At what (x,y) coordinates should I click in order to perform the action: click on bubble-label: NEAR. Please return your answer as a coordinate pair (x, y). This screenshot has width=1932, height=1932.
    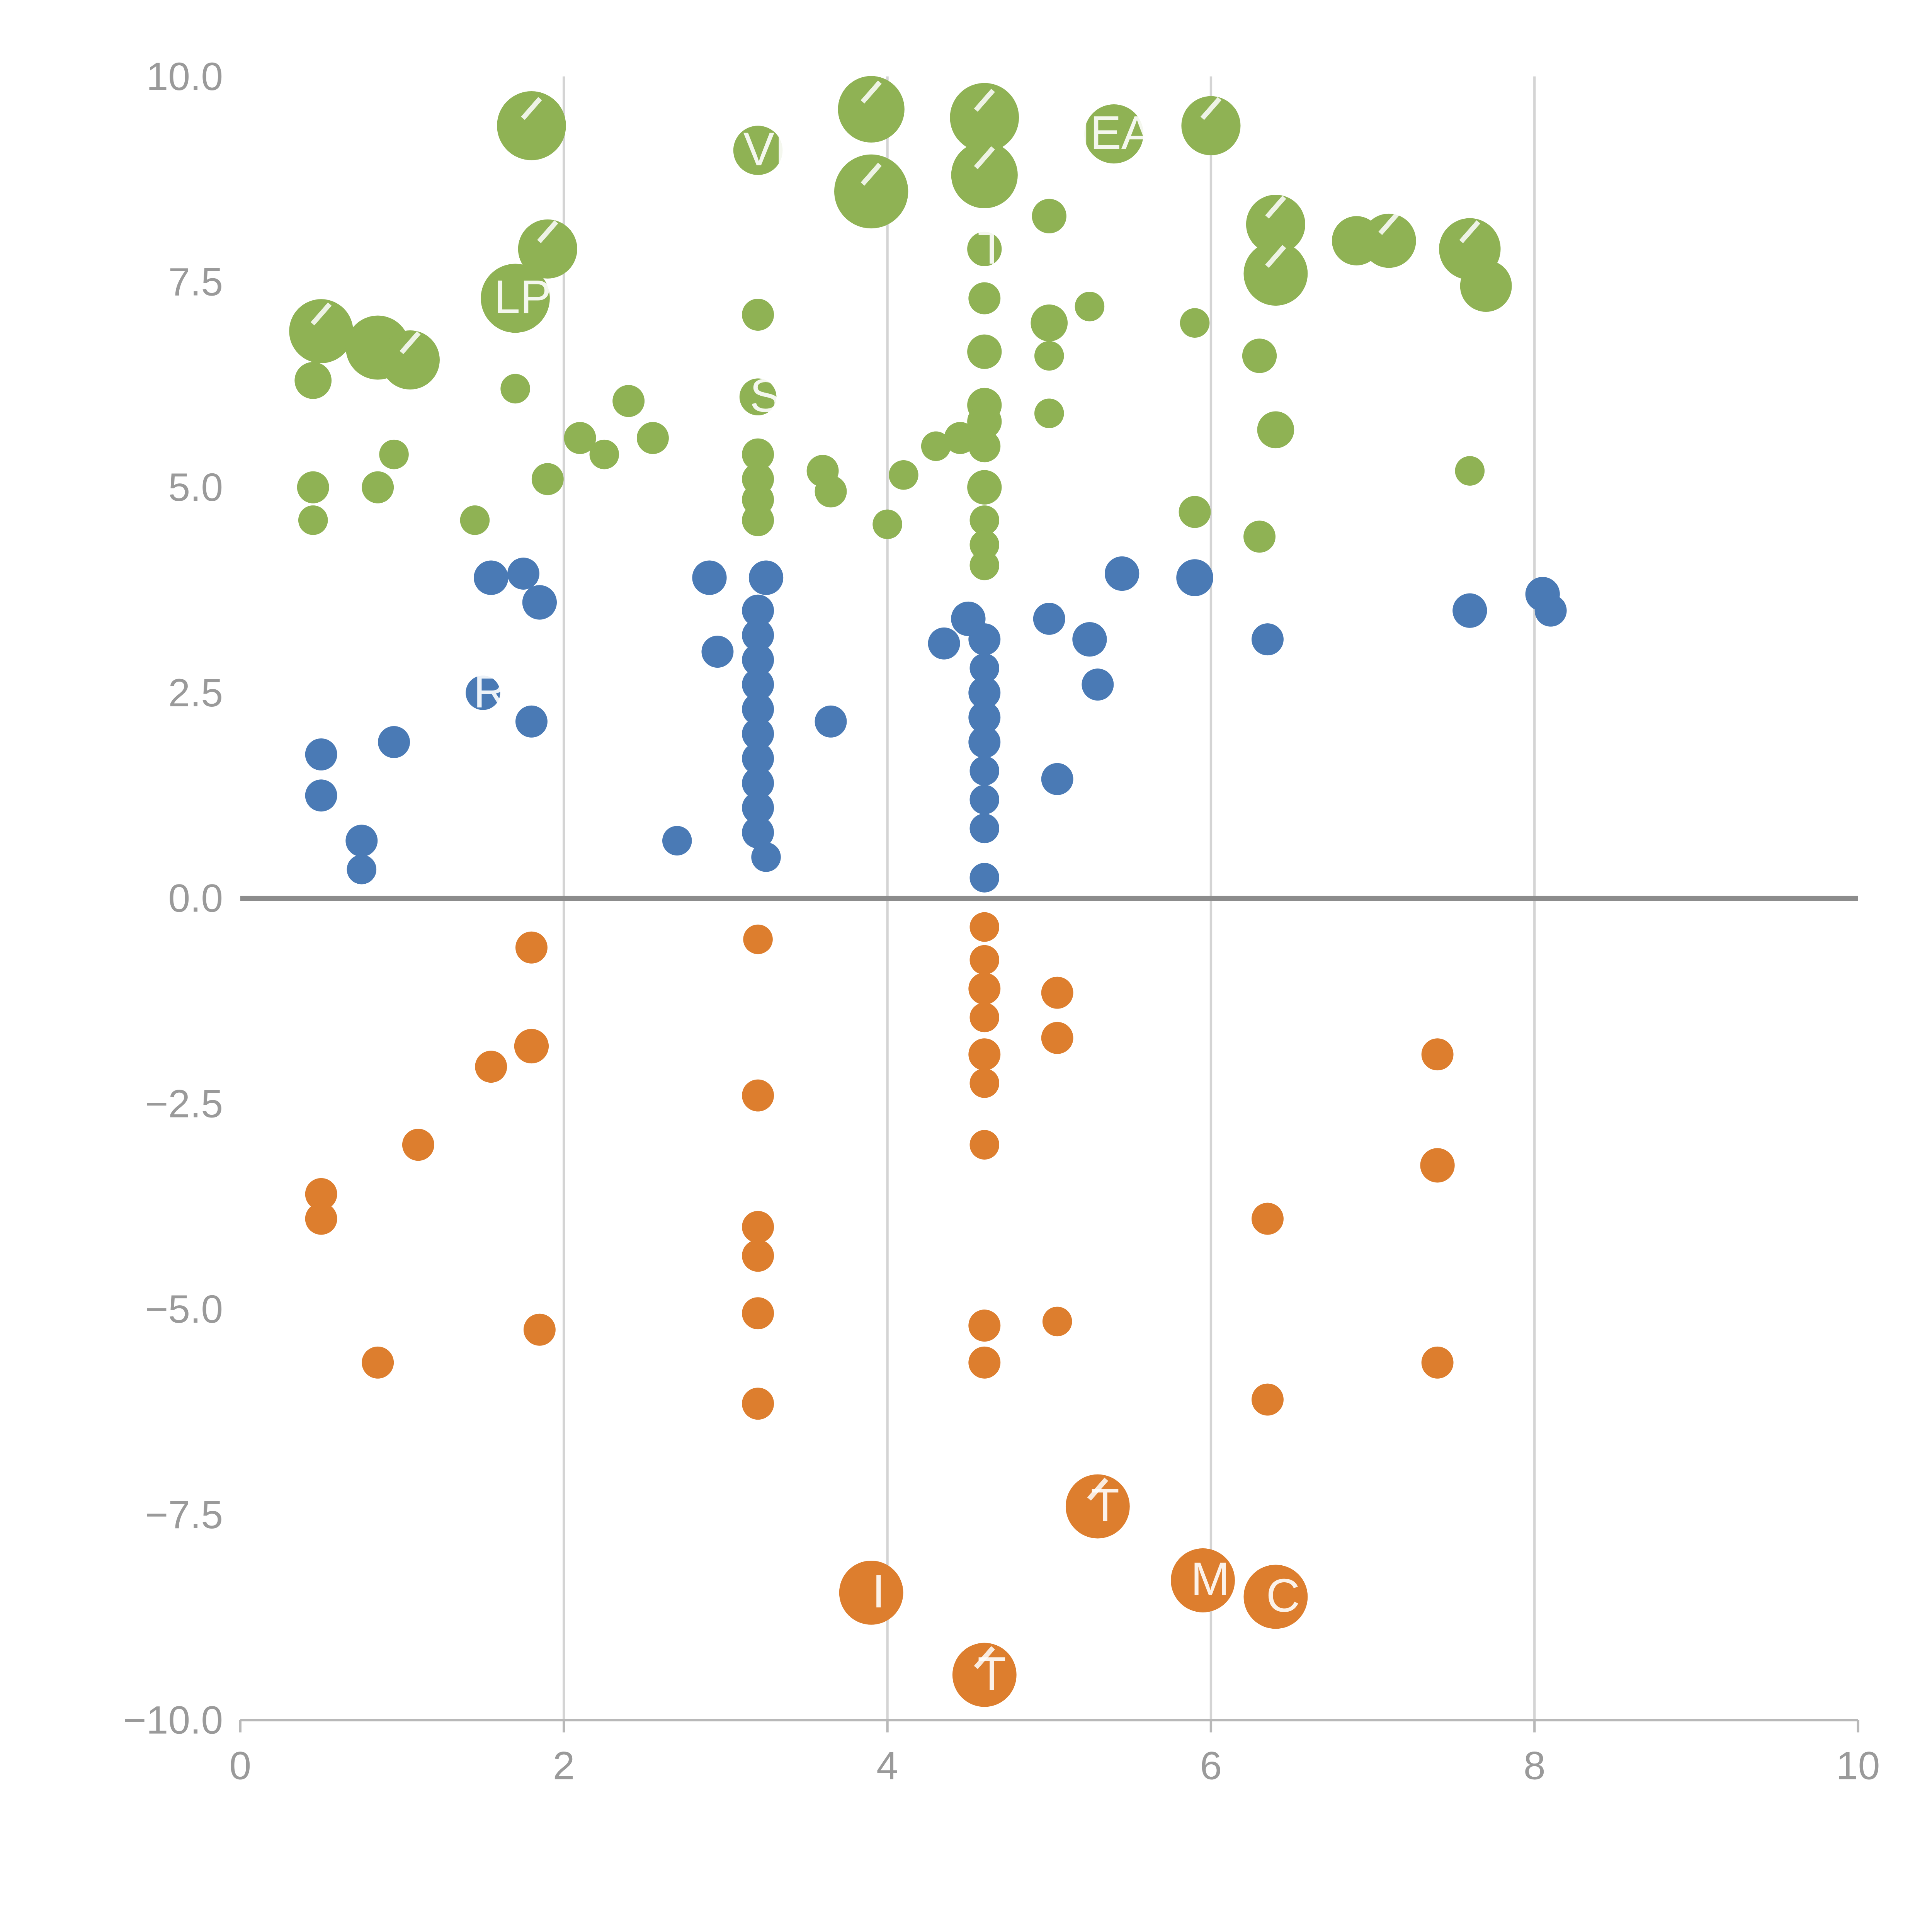
    Looking at the image, I should click on (1121, 132).